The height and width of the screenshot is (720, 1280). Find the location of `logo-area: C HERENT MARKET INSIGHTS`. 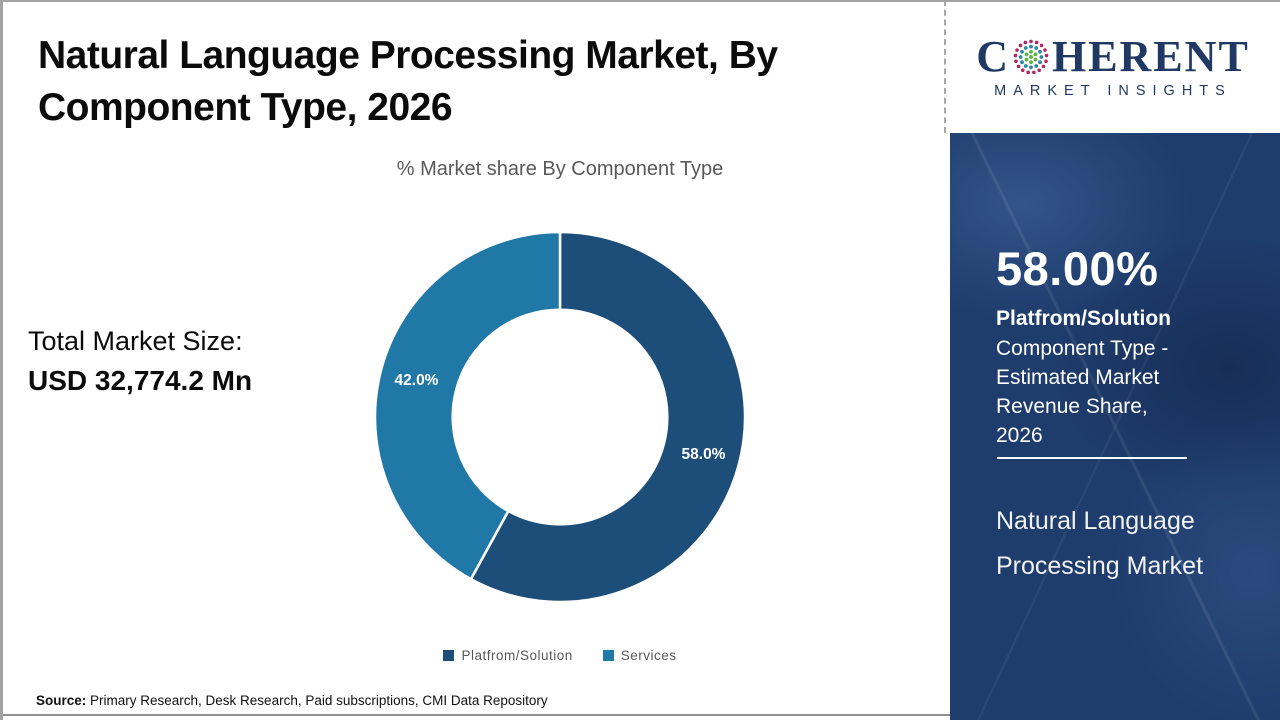

logo-area: C HERENT MARKET INSIGHTS is located at coordinates (1112, 66).